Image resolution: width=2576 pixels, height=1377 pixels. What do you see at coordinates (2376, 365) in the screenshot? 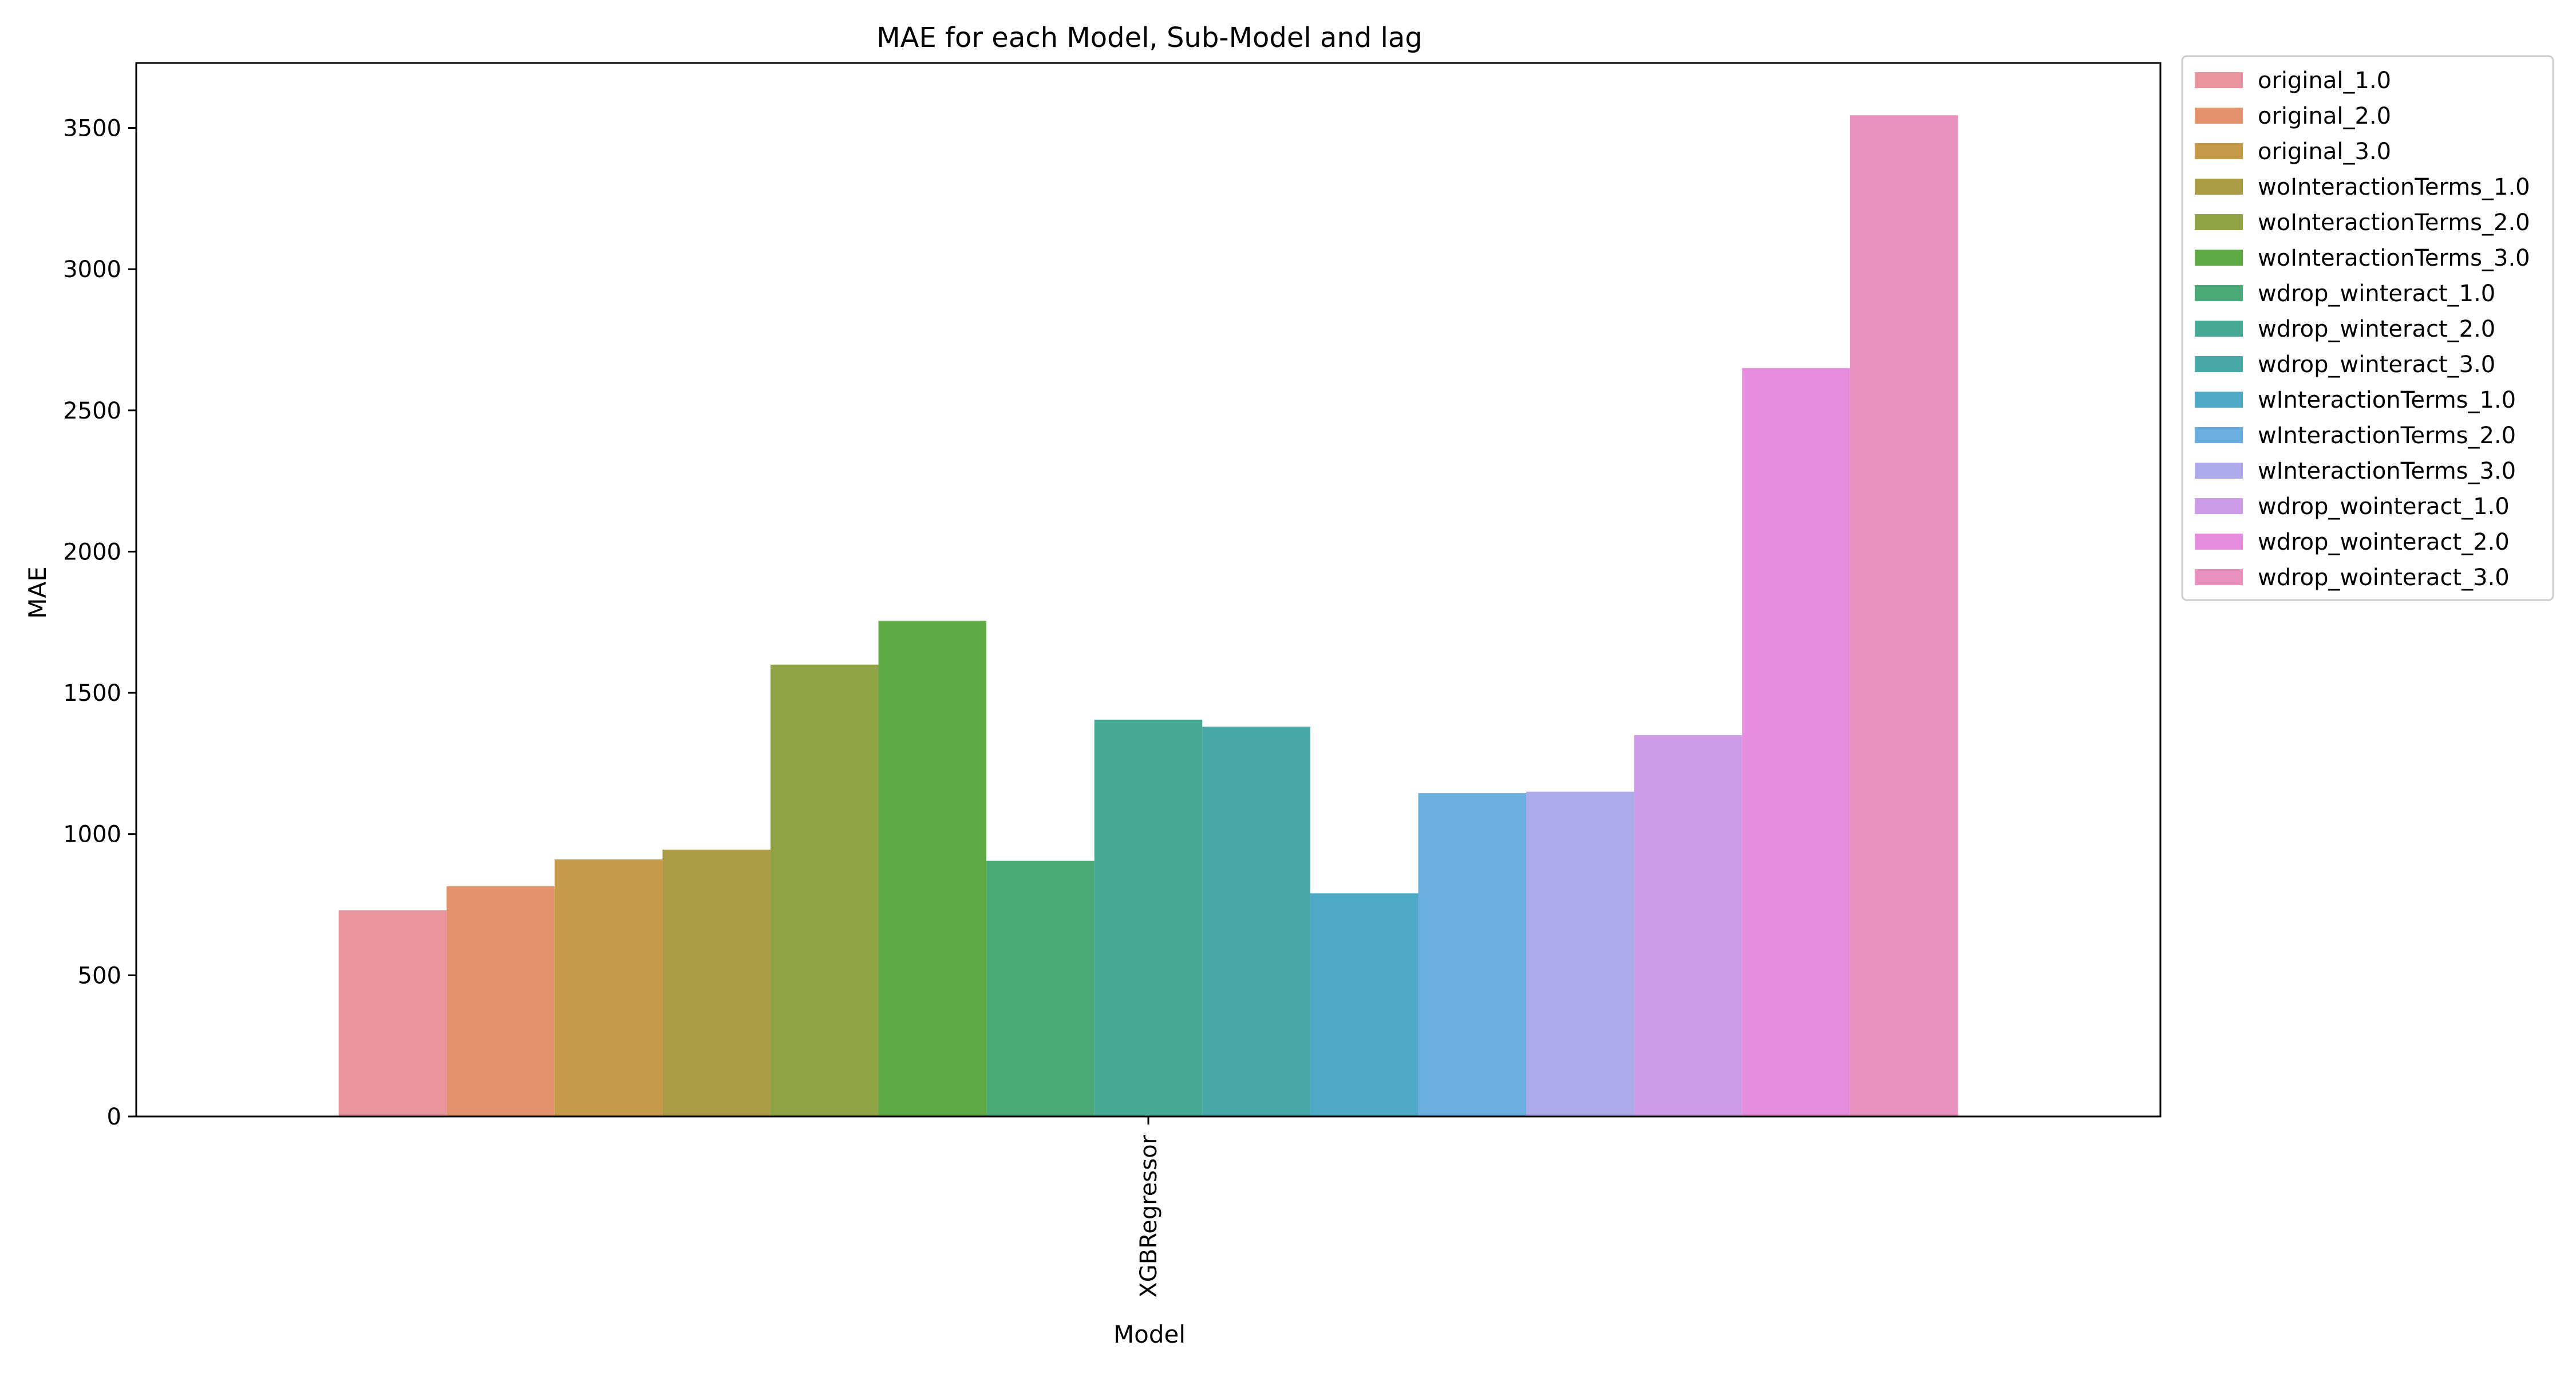
I see `legend-label: wdrop_winteract_3.0` at bounding box center [2376, 365].